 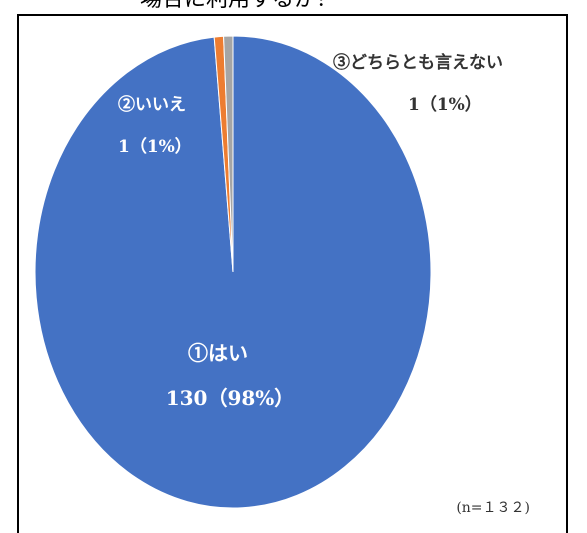 What do you see at coordinates (493, 508) in the screenshot?
I see `sample-size-note: (n=１３２)` at bounding box center [493, 508].